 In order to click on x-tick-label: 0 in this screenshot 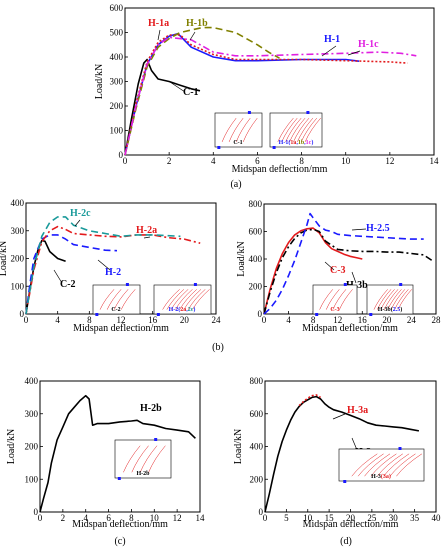, I will do `click(125, 161)`.